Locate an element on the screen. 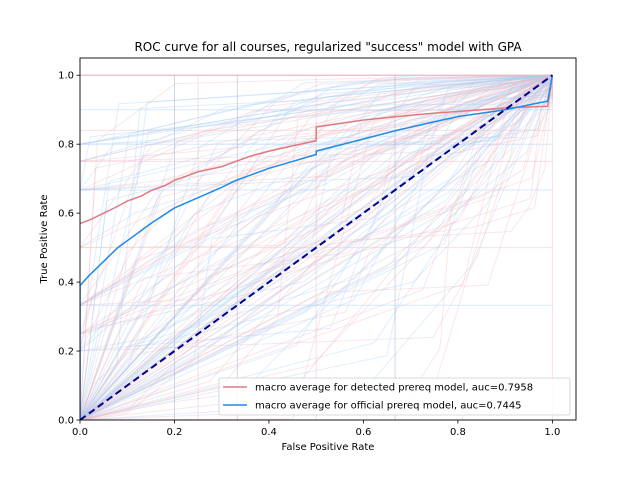 The width and height of the screenshot is (640, 480). x-tick-label: 1.0 is located at coordinates (552, 432).